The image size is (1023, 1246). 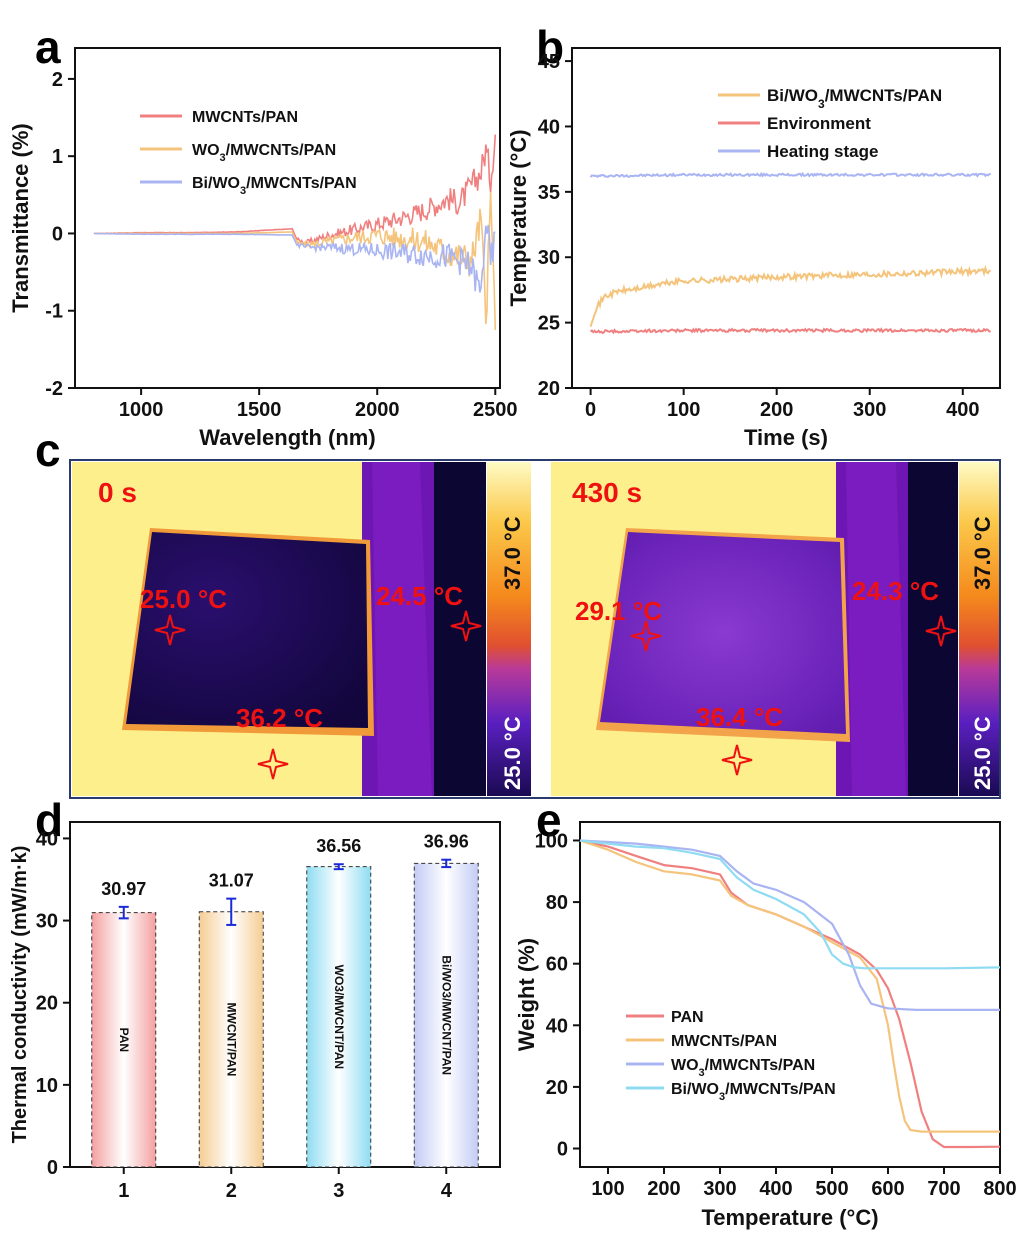 What do you see at coordinates (279, 718) in the screenshot?
I see `temp-label-1c: 36.2 °C` at bounding box center [279, 718].